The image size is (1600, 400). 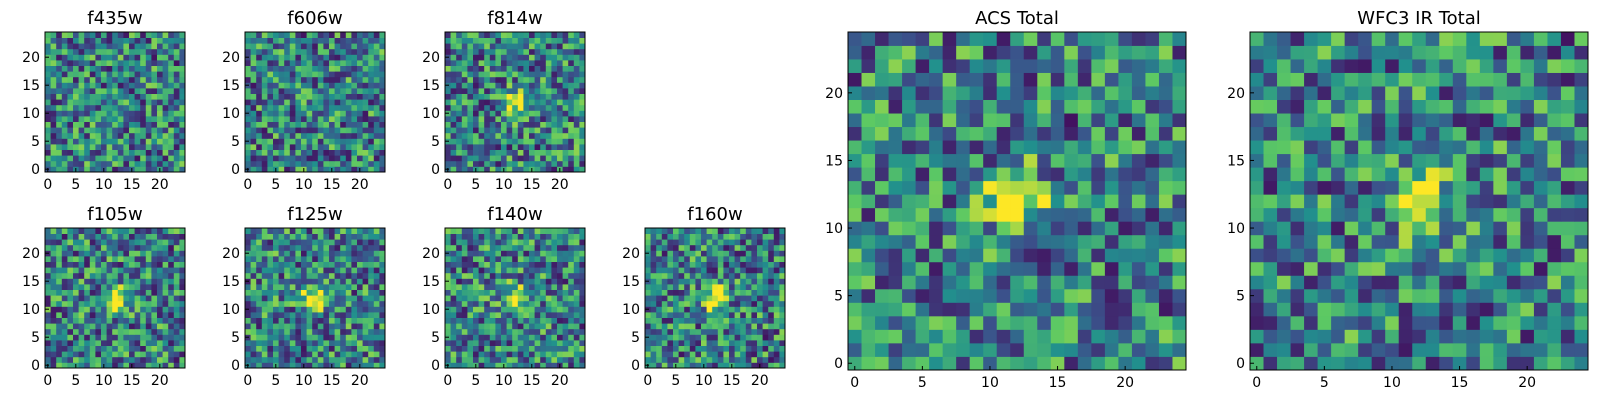 What do you see at coordinates (360, 381) in the screenshot?
I see `x-tick-label: 20` at bounding box center [360, 381].